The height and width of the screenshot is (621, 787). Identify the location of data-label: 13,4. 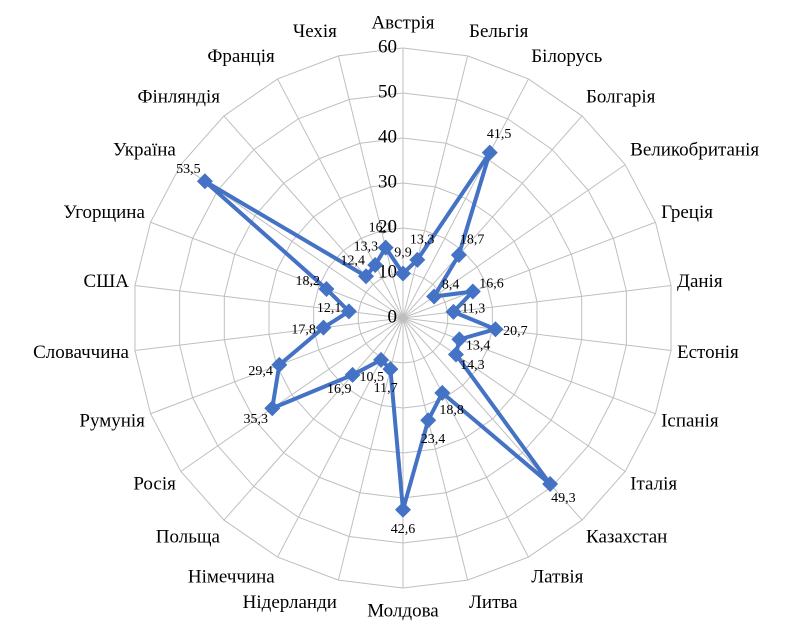
(478, 346).